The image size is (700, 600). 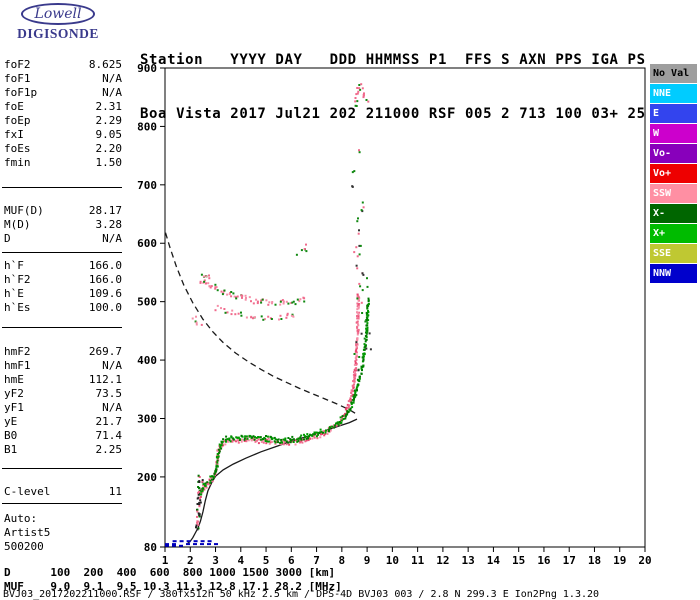 I want to click on param-row-b0: B0 71.4, so click(x=63, y=436).